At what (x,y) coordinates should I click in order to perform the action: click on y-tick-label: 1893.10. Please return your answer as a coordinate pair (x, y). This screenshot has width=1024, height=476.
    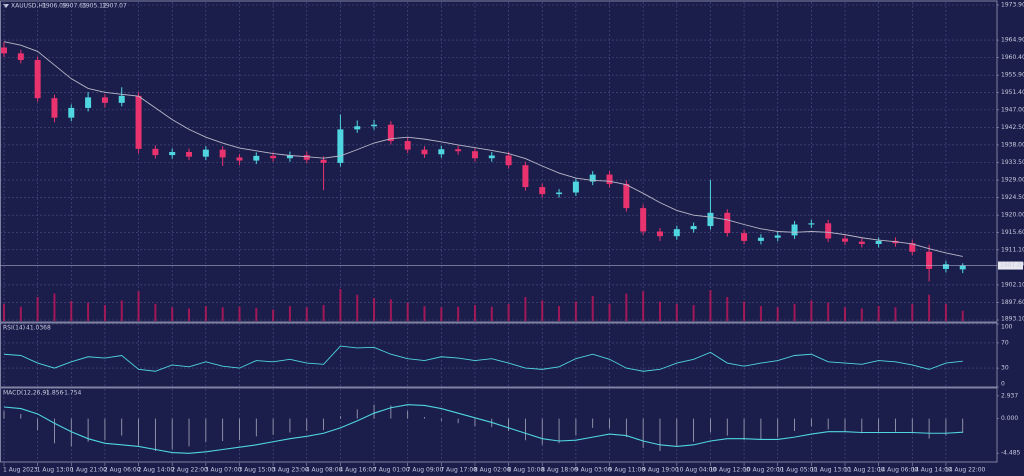
    Looking at the image, I should click on (1012, 319).